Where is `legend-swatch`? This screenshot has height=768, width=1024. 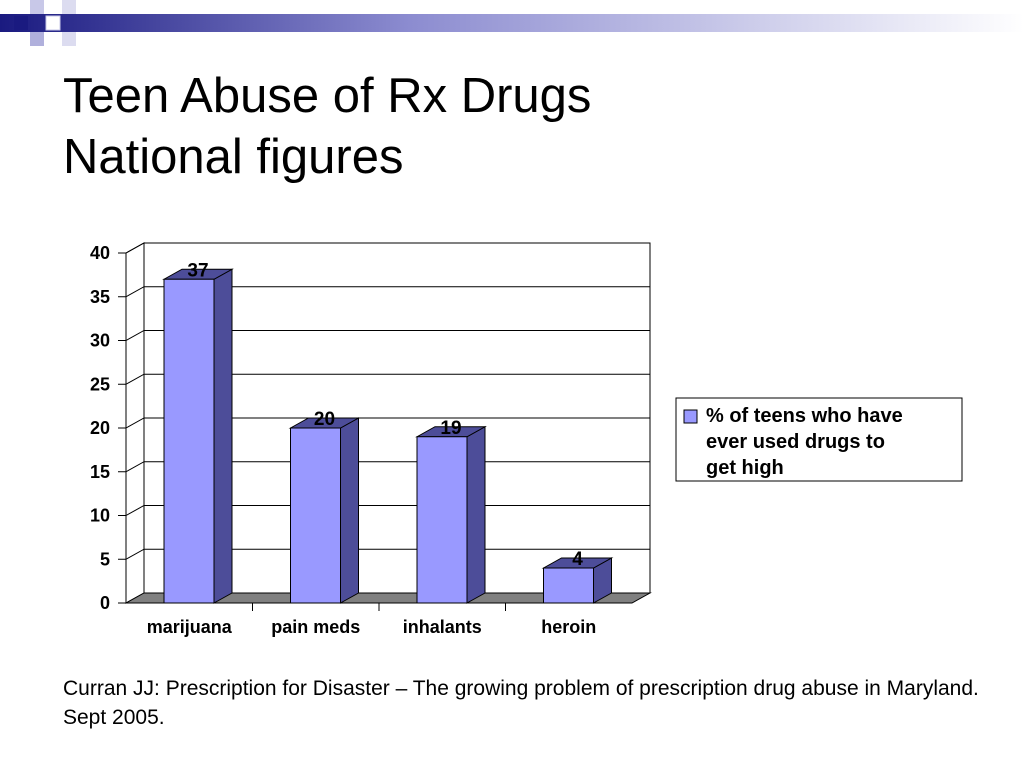
legend-swatch is located at coordinates (690, 416).